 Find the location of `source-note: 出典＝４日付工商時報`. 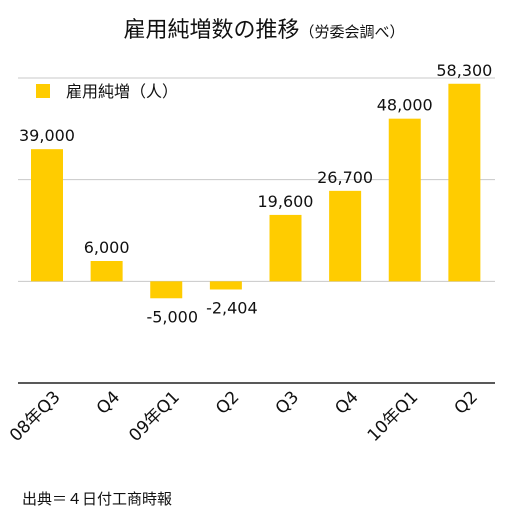

source-note: 出典＝４日付工商時報 is located at coordinates (97, 499).